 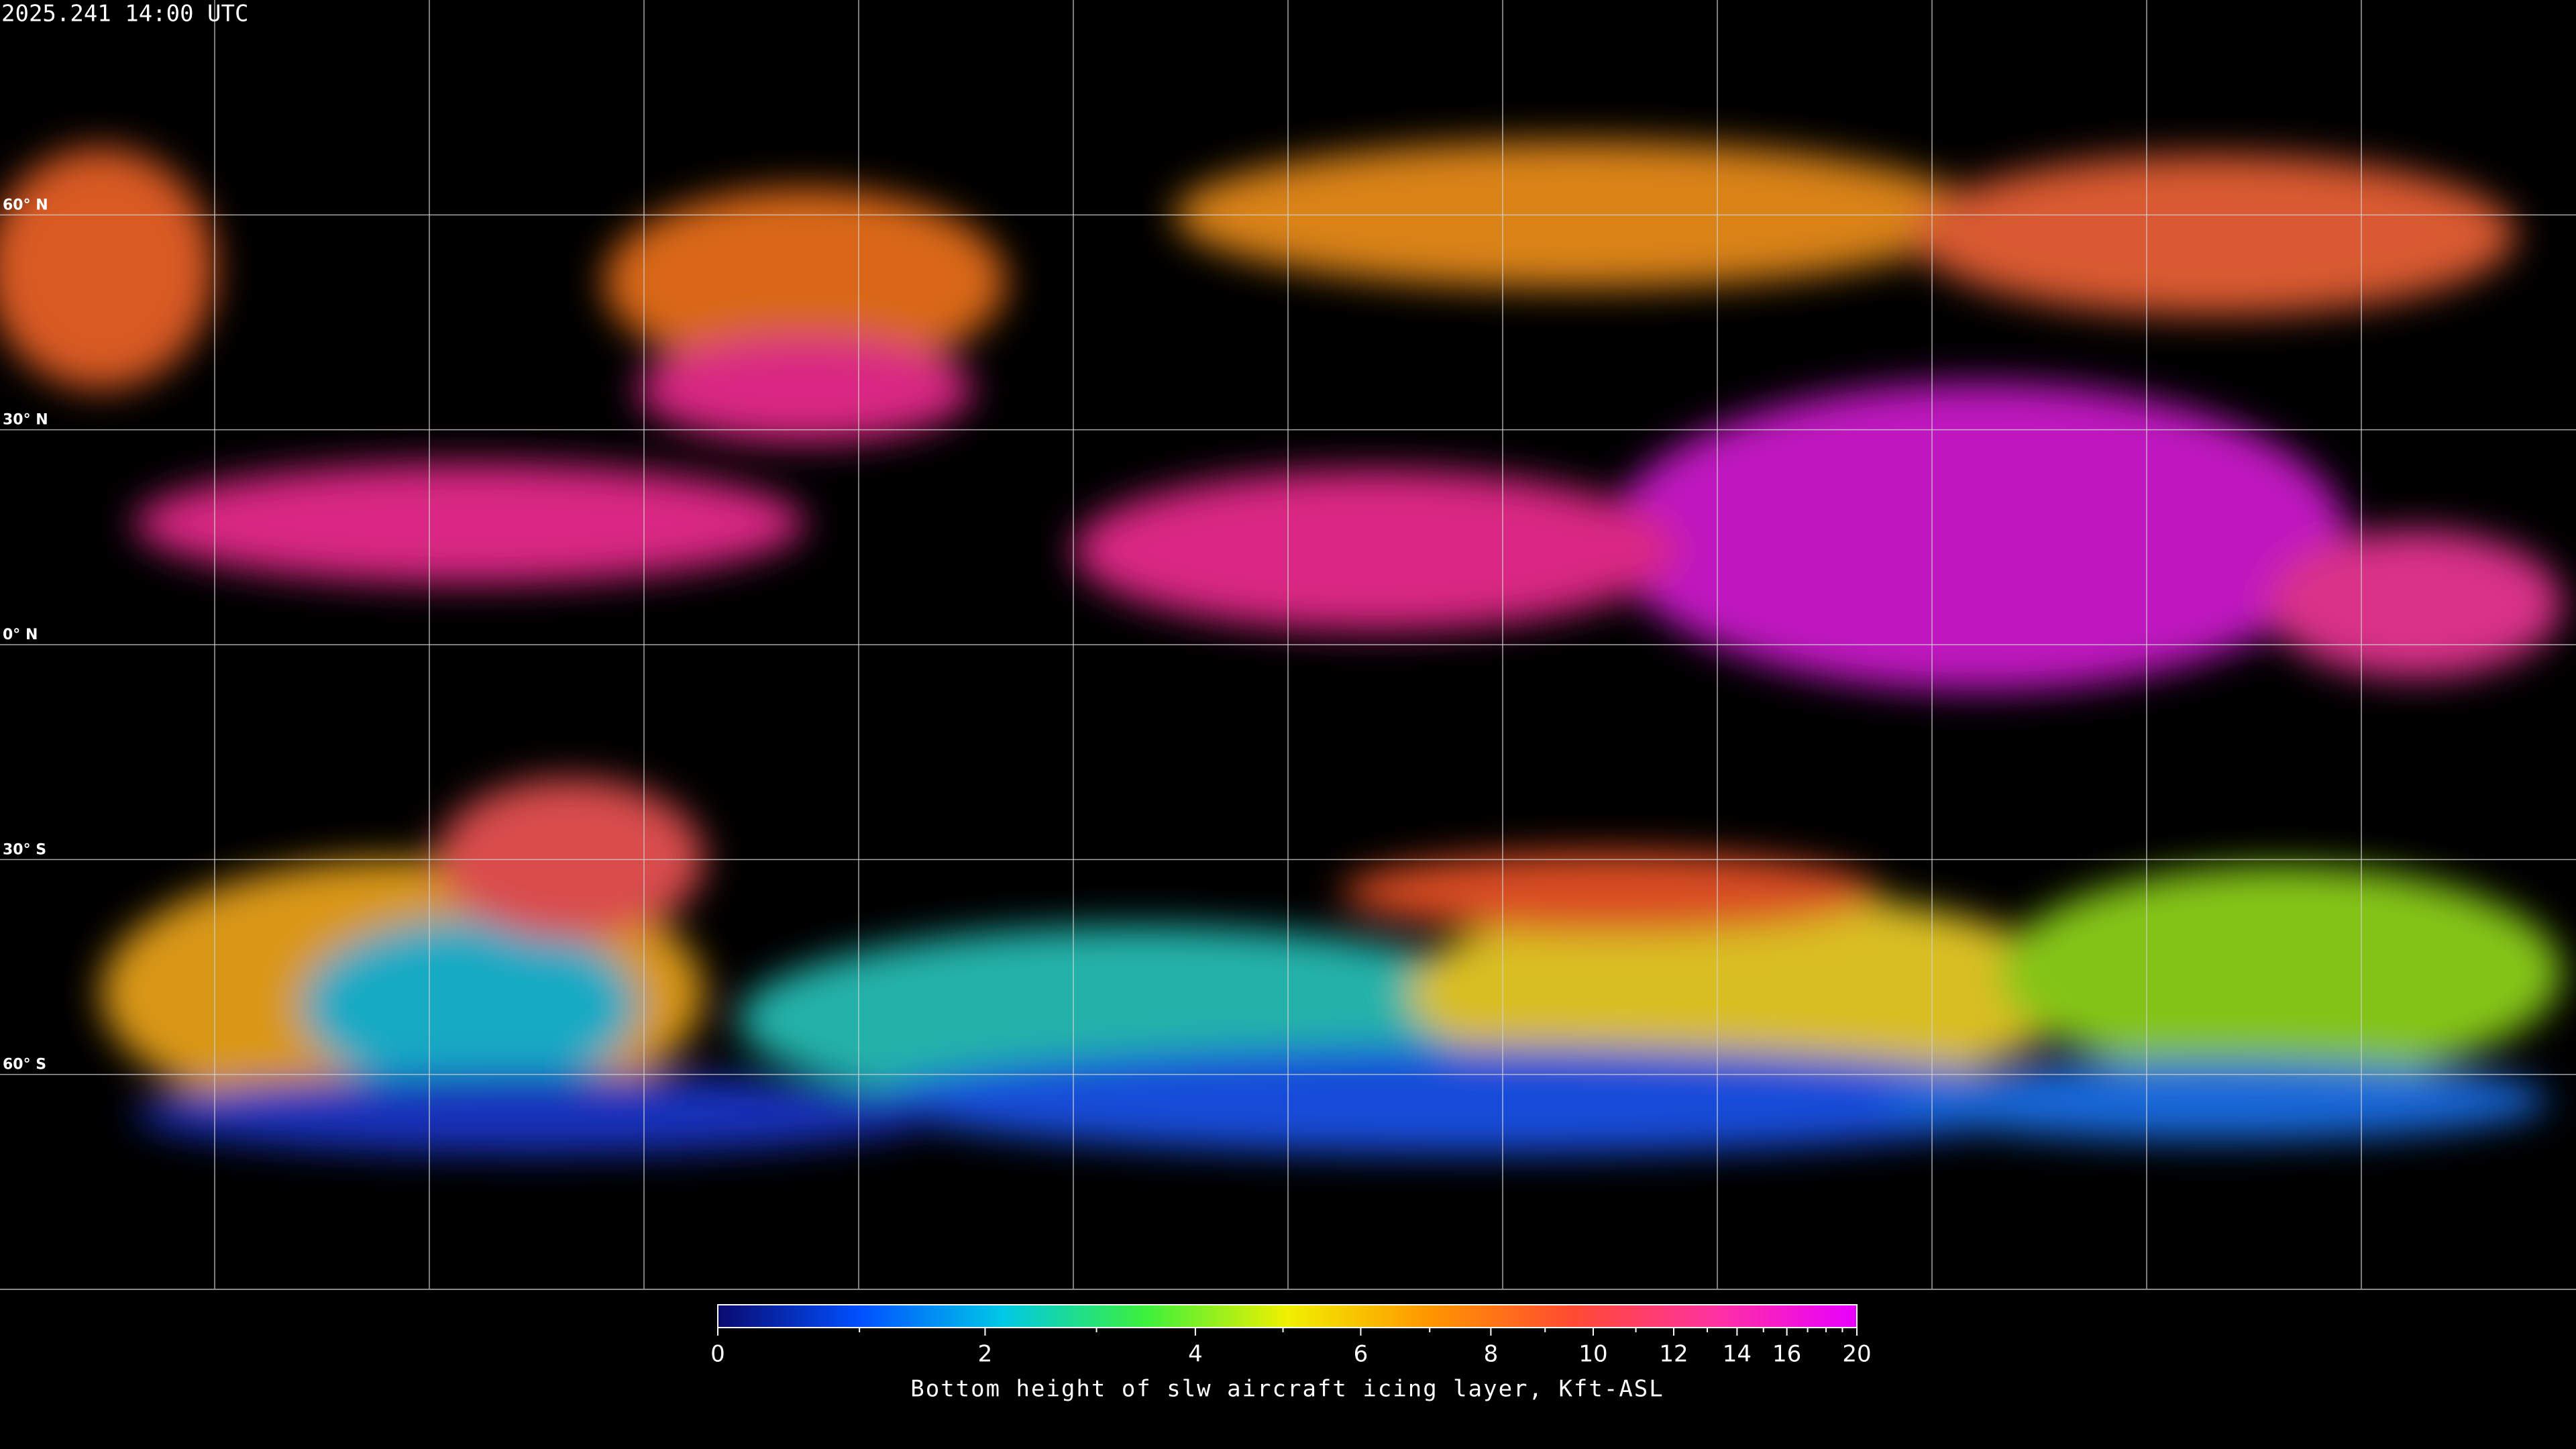 What do you see at coordinates (1592, 1354) in the screenshot?
I see `colorbar-tick-label: 10` at bounding box center [1592, 1354].